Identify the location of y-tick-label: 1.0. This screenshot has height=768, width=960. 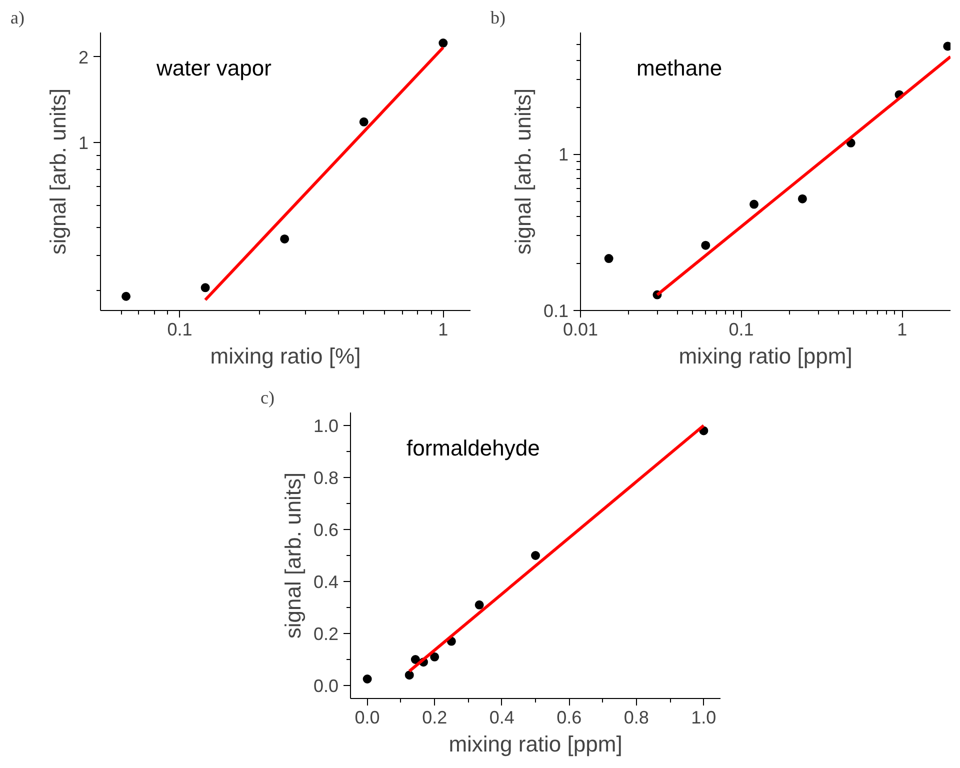
(326, 426).